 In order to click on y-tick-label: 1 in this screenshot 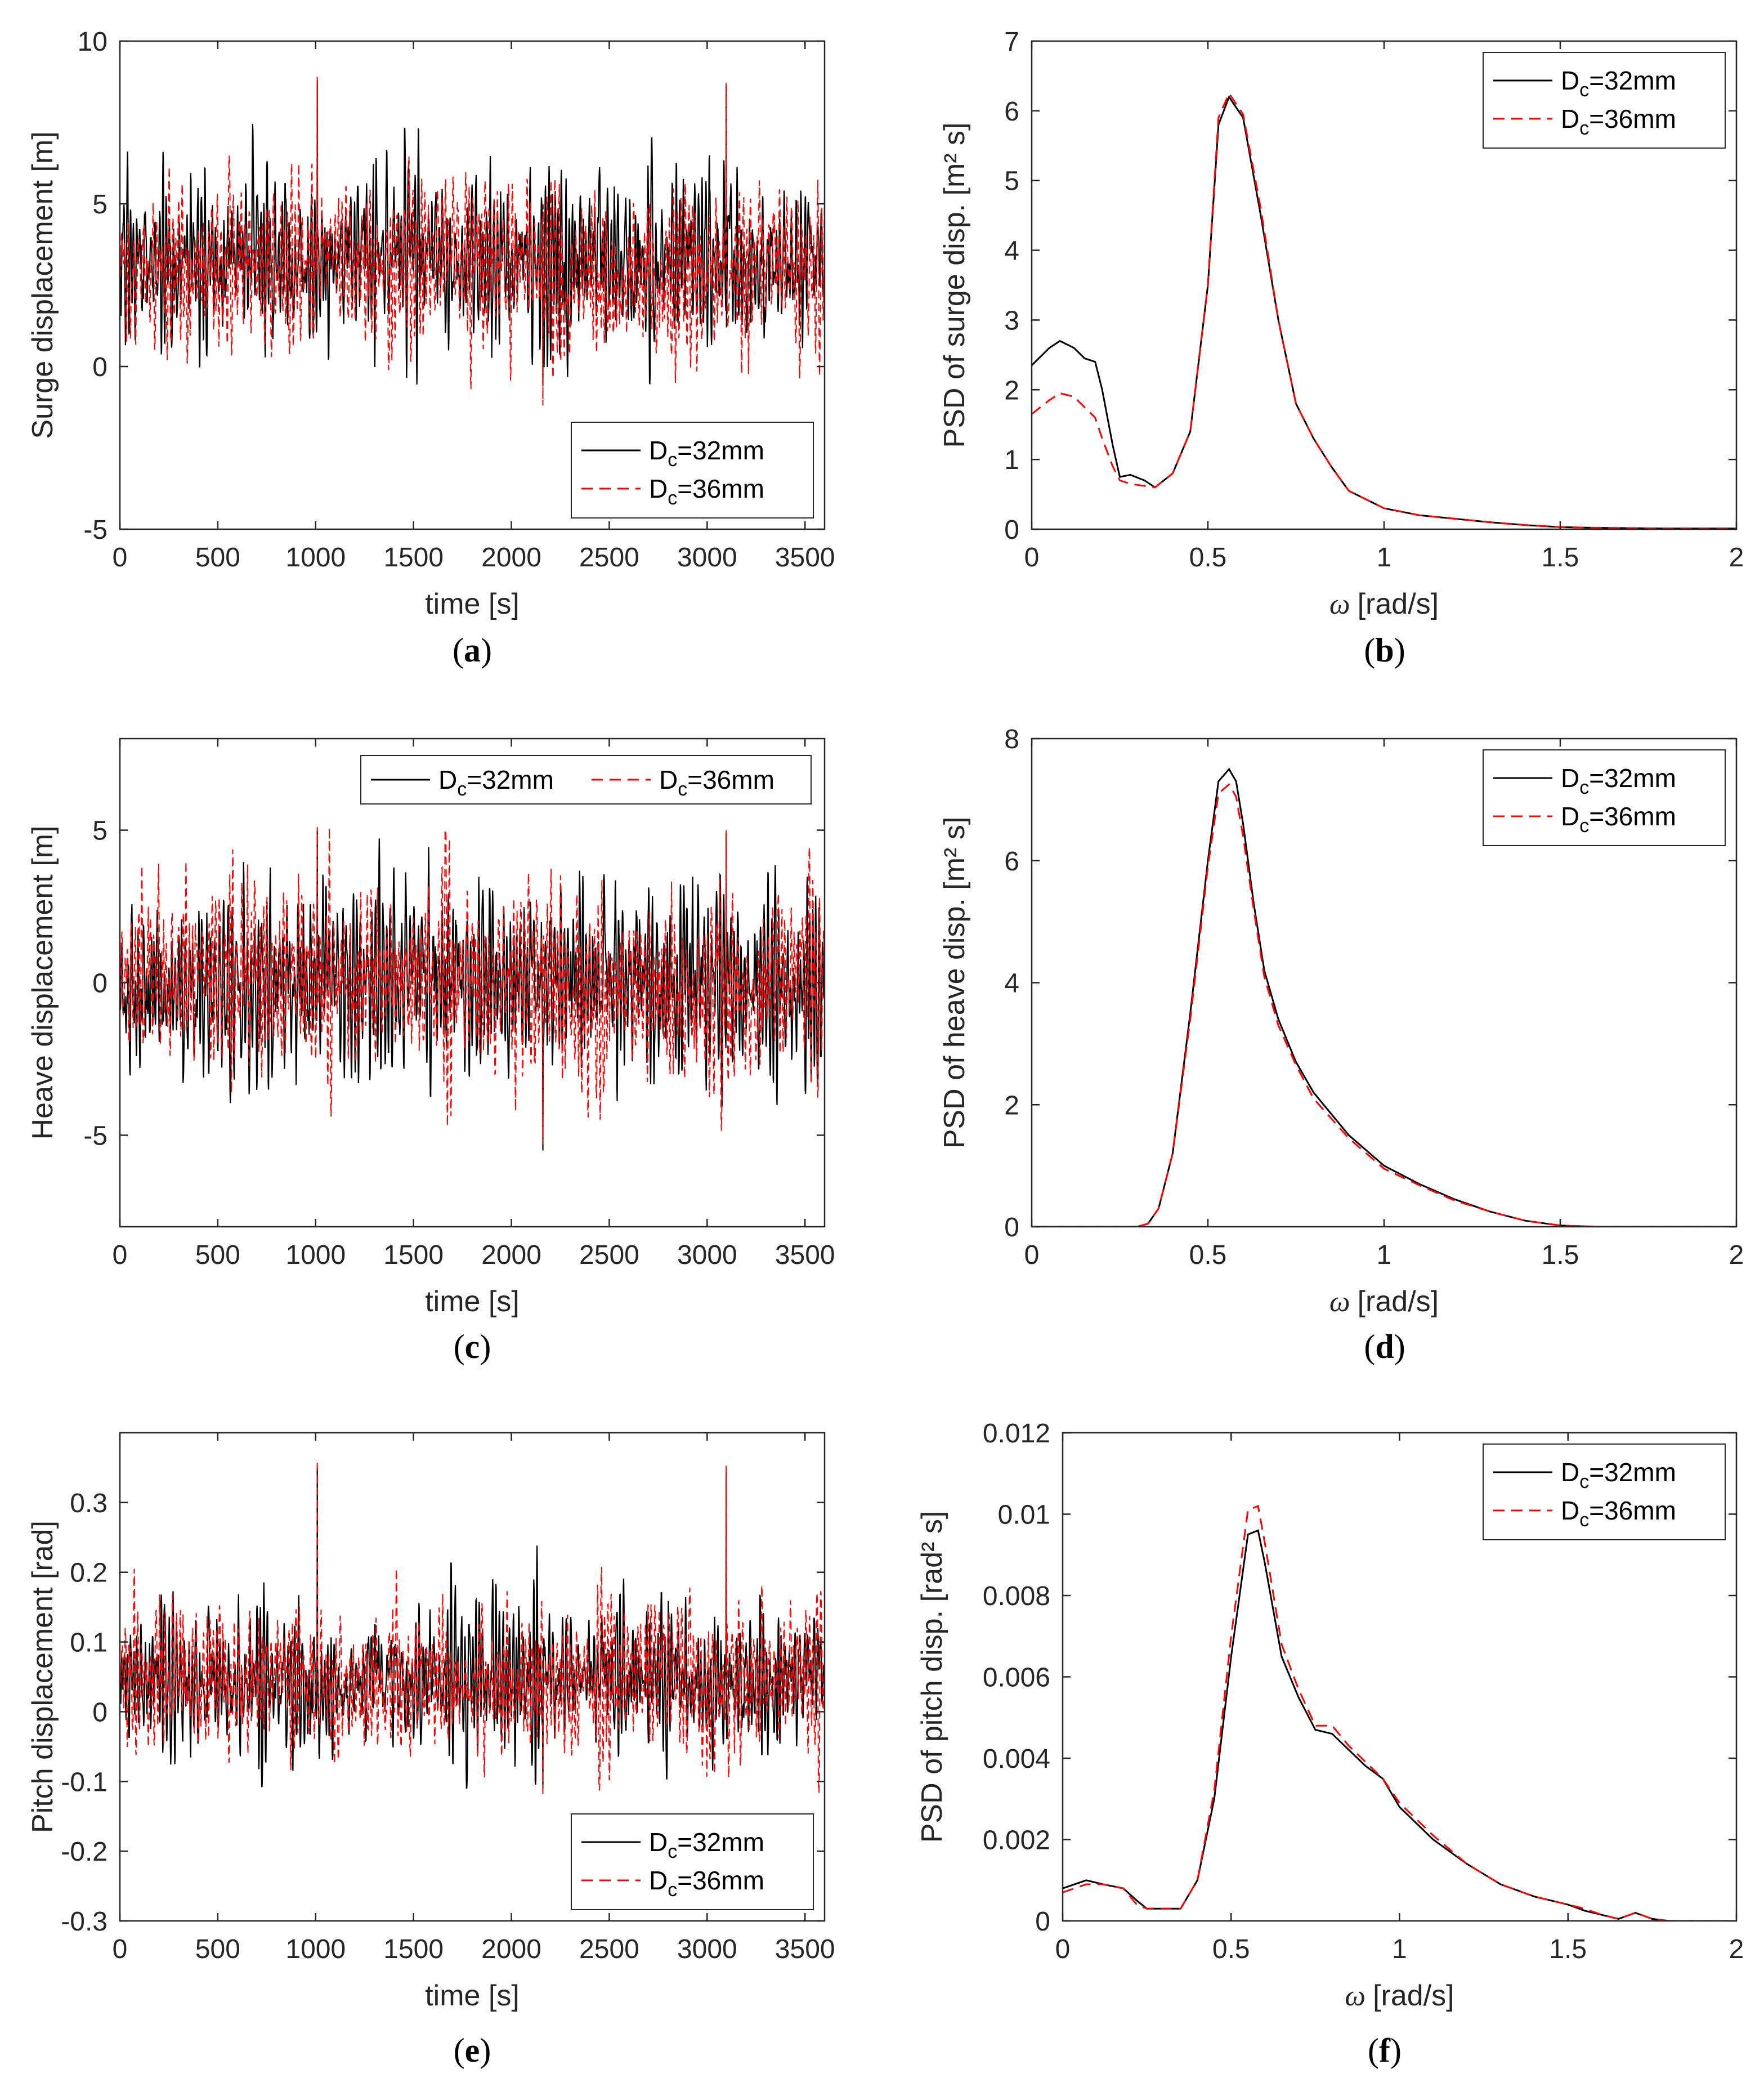, I will do `click(1011, 460)`.